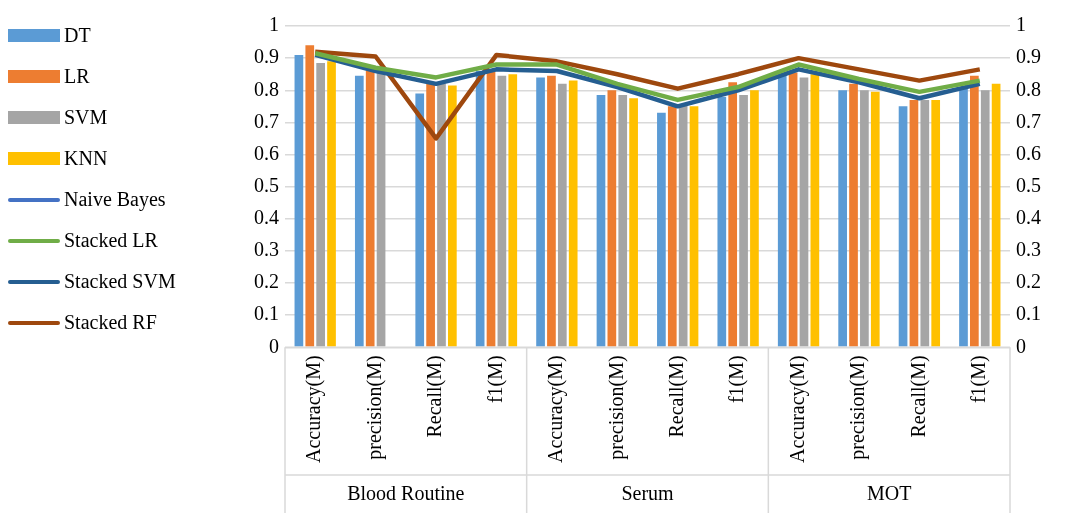  Describe the element at coordinates (86, 158) in the screenshot. I see `legend-label: KNN` at that location.